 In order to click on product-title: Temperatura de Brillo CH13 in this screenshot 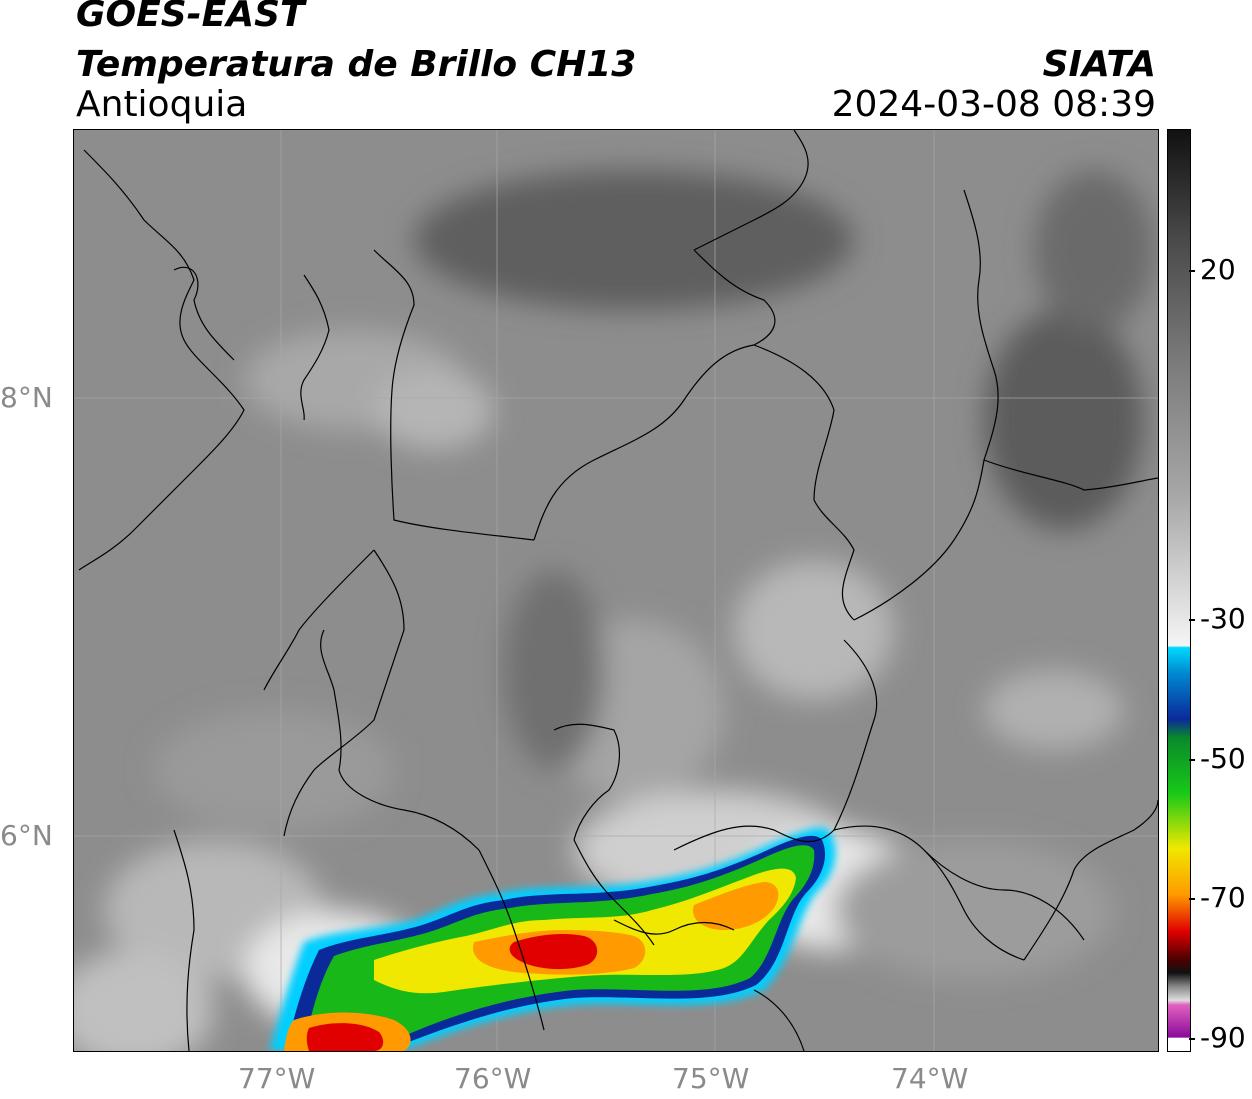, I will do `click(356, 64)`.